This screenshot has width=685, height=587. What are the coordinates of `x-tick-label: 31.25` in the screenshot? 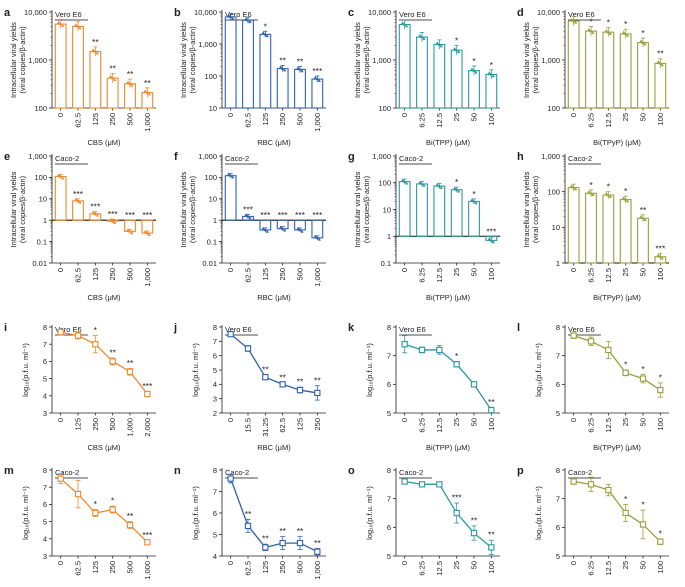 It's located at (265, 427).